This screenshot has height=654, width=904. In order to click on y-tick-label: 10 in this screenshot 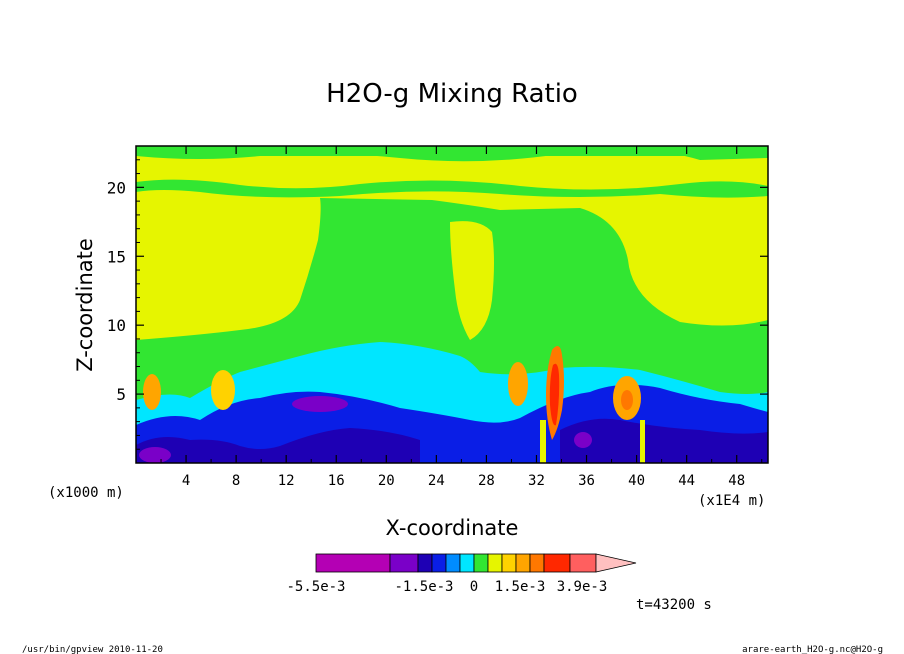, I will do `click(116, 325)`.